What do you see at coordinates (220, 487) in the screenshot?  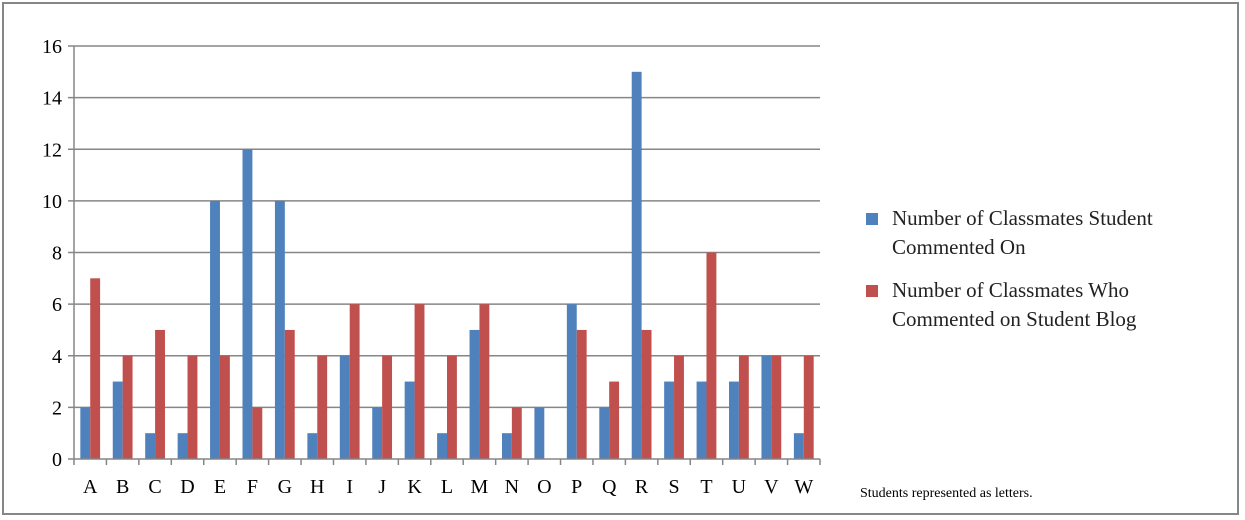 I see `x-tick-label-E: E` at bounding box center [220, 487].